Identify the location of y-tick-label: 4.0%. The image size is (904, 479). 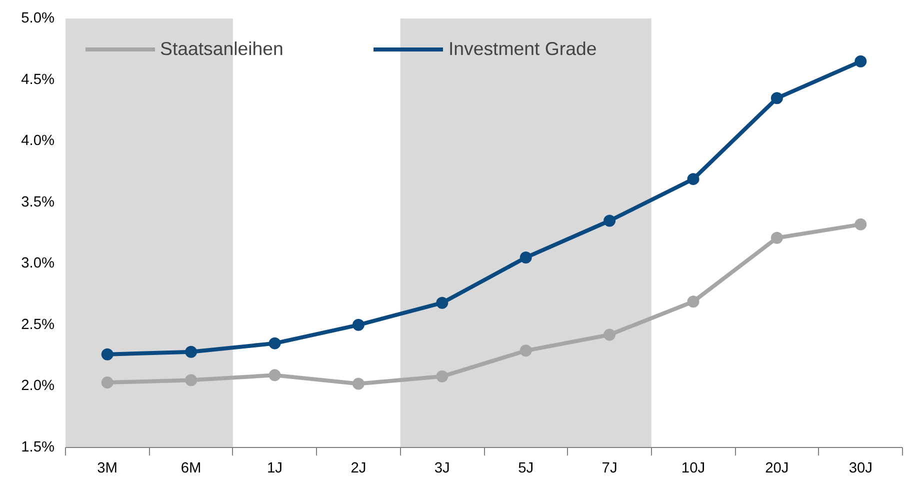
(37, 141).